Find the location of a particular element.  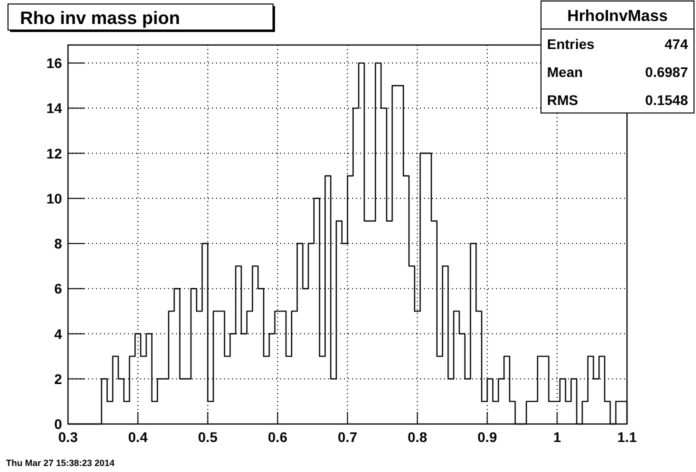

text: HrhoInvMass is located at coordinates (617, 16).